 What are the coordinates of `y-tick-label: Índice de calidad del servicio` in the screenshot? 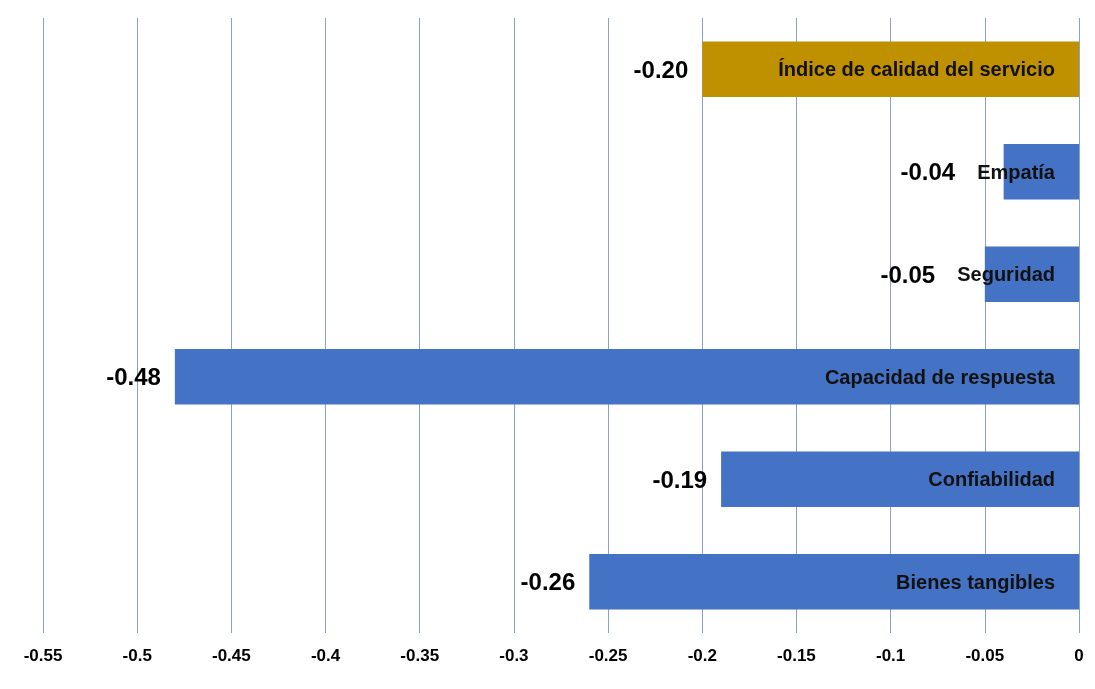 It's located at (916, 69).